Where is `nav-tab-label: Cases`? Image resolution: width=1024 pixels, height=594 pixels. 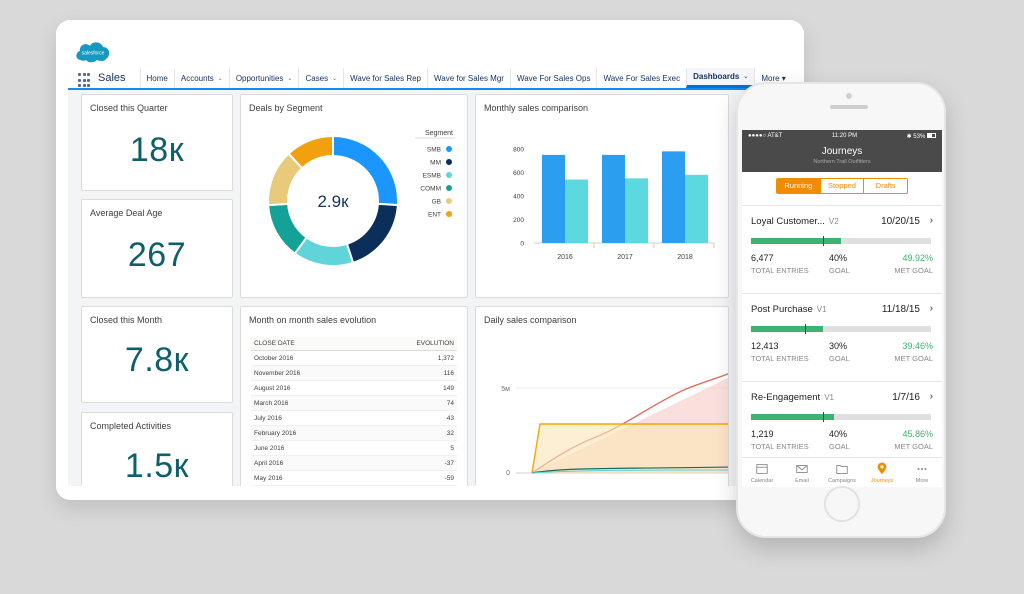 nav-tab-label: Cases is located at coordinates (317, 78).